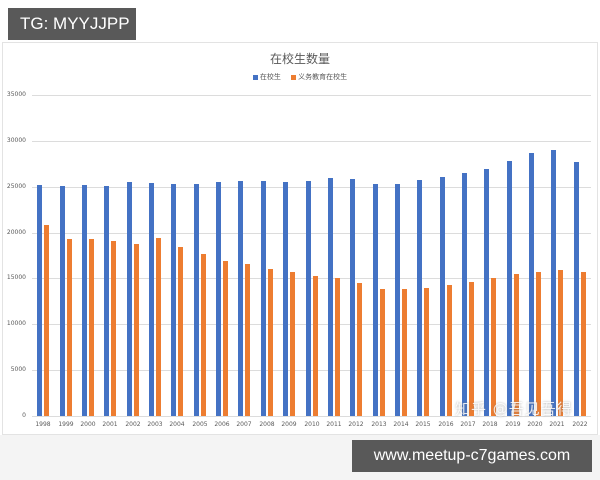 This screenshot has height=480, width=600. What do you see at coordinates (16, 323) in the screenshot?
I see `y-tick-label: 10000` at bounding box center [16, 323].